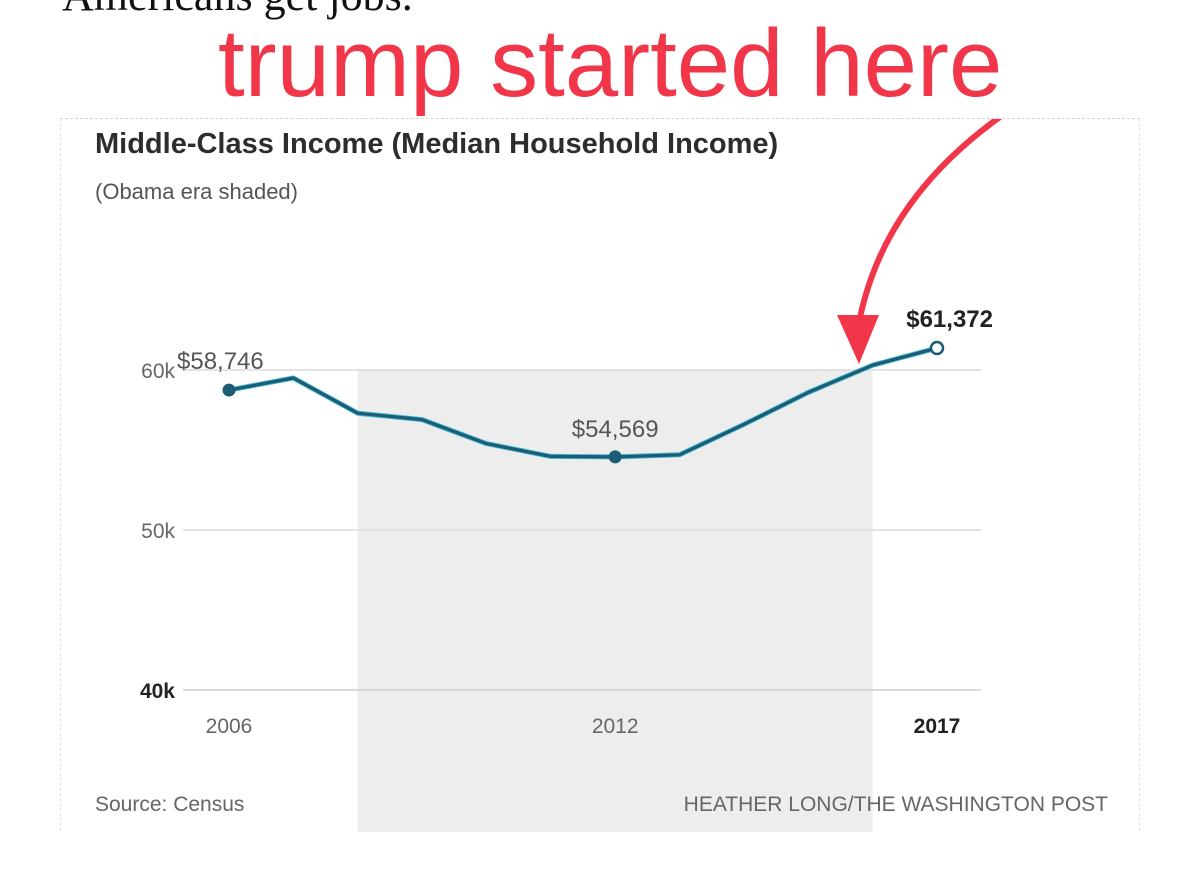 The height and width of the screenshot is (879, 1200). Describe the element at coordinates (158, 371) in the screenshot. I see `y-tick-label-60k: 60k` at that location.